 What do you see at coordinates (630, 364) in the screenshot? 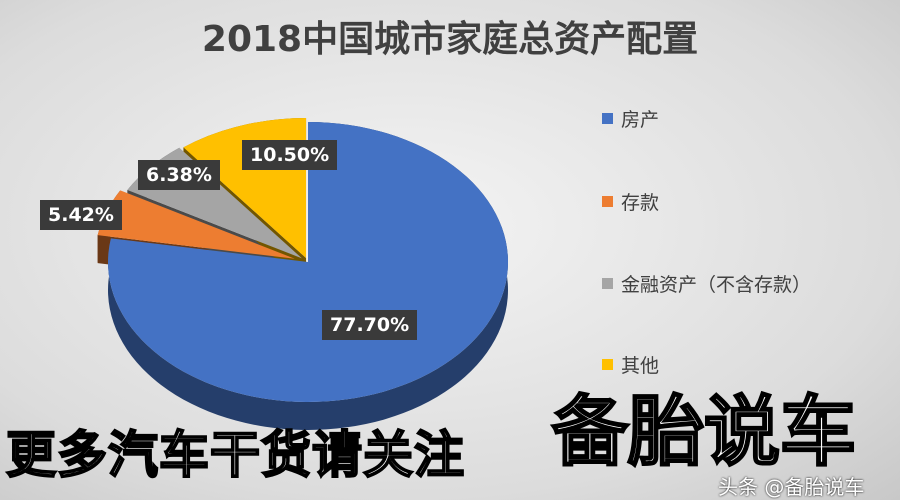
I see `legend-item-3: 其他` at bounding box center [630, 364].